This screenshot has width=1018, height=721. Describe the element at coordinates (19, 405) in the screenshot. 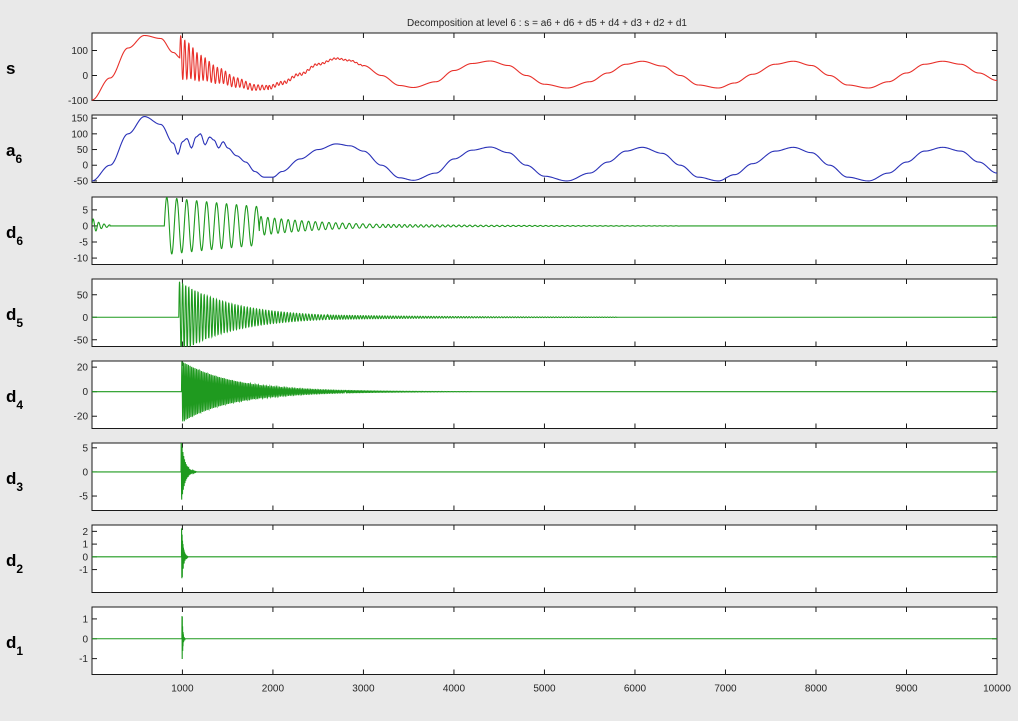

I see `row-label-subscript: 4` at that location.